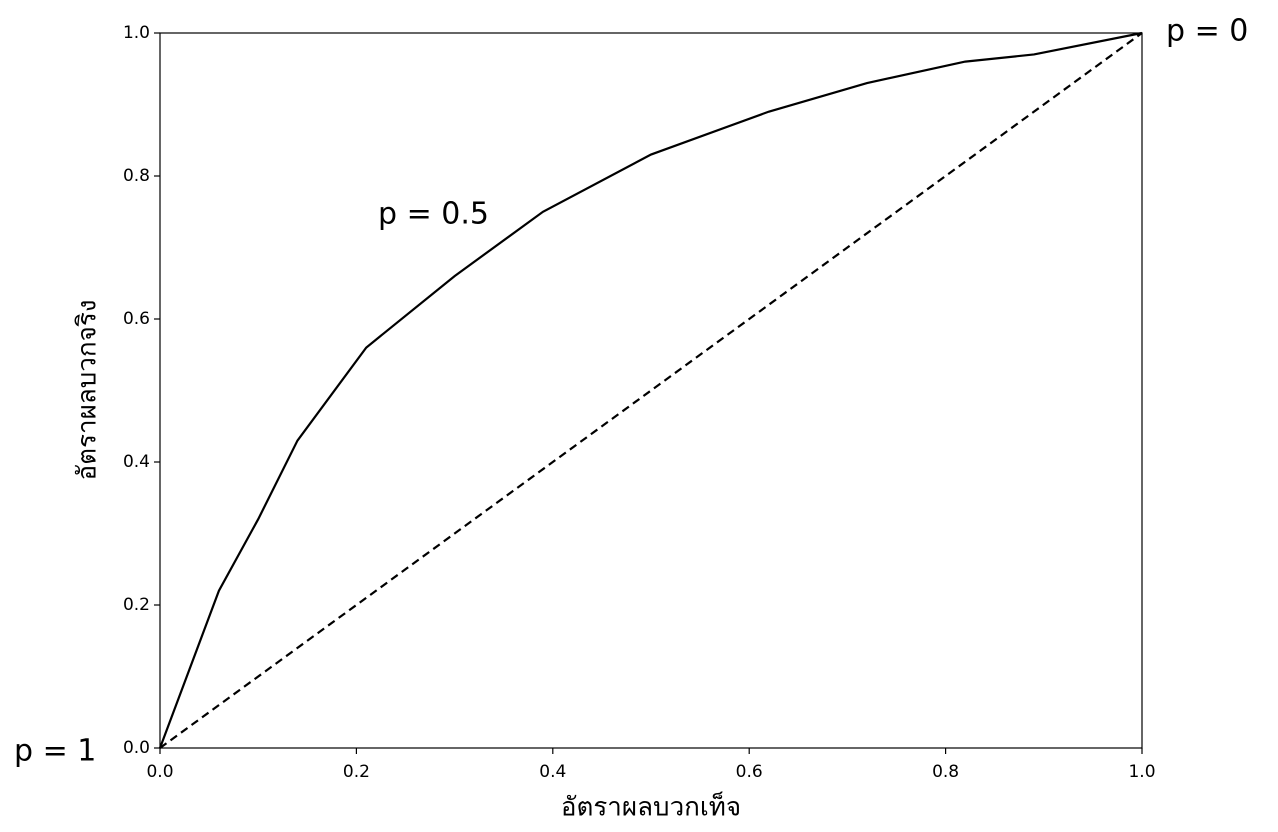 The width and height of the screenshot is (1278, 832). Describe the element at coordinates (945, 772) in the screenshot. I see `x-tick-label: 0.8` at that location.